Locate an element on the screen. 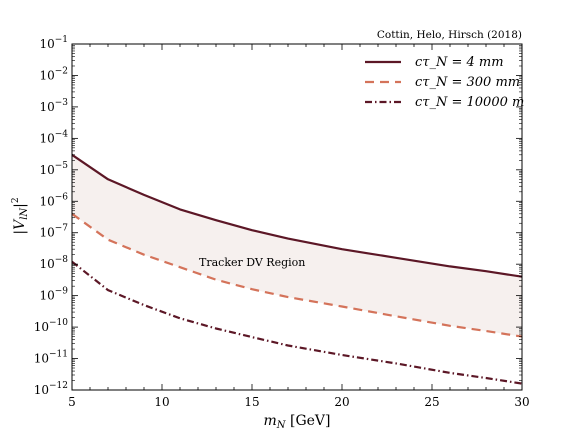 Image resolution: width=581 pixels, height=436 pixels. y-tick-label: 10⁻² is located at coordinates (53, 74).